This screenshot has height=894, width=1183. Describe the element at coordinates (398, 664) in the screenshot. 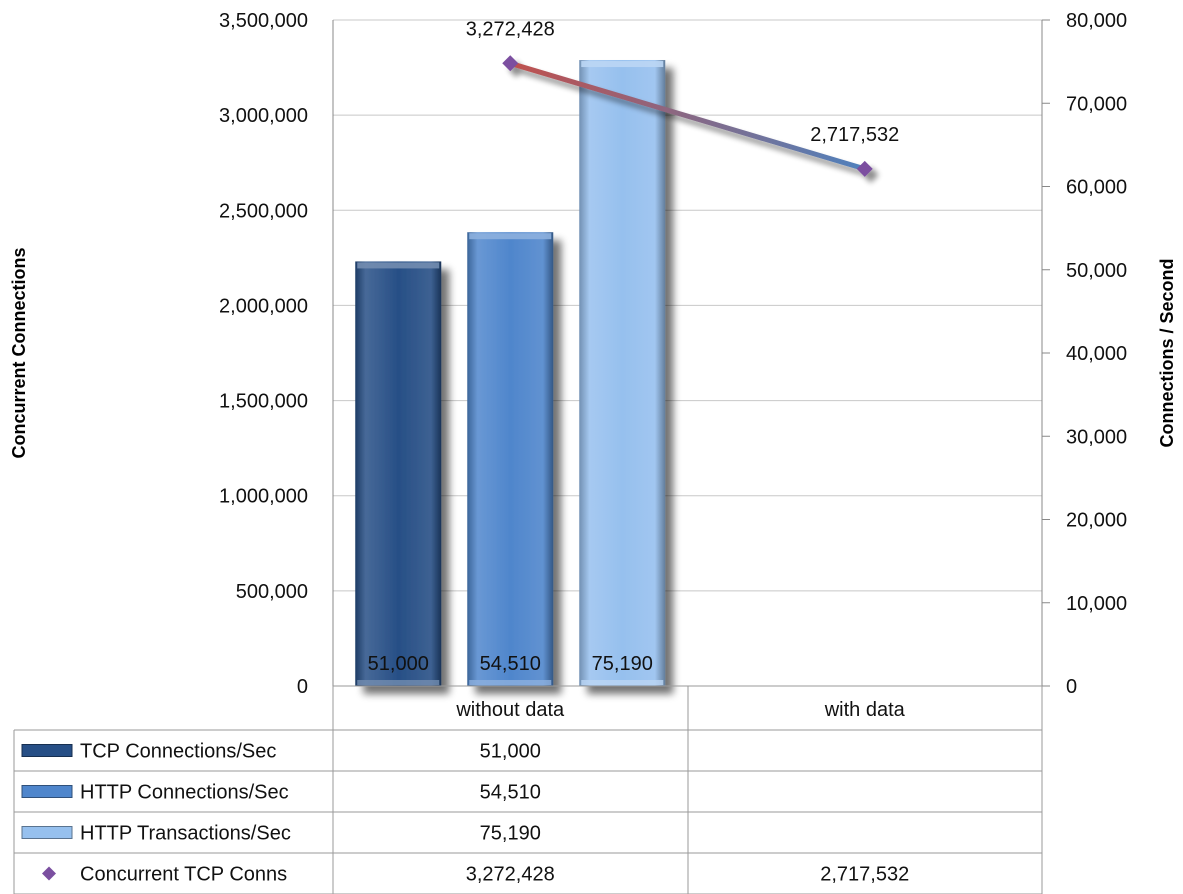

I see `bar-data-label: 51,000` at that location.